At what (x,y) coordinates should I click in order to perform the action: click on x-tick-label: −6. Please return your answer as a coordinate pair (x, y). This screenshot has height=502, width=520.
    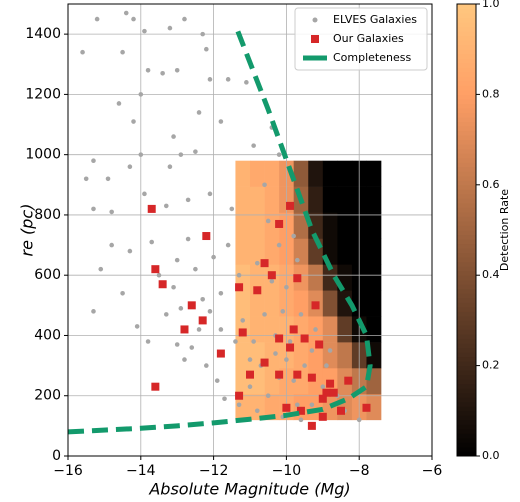
    Looking at the image, I should click on (432, 471).